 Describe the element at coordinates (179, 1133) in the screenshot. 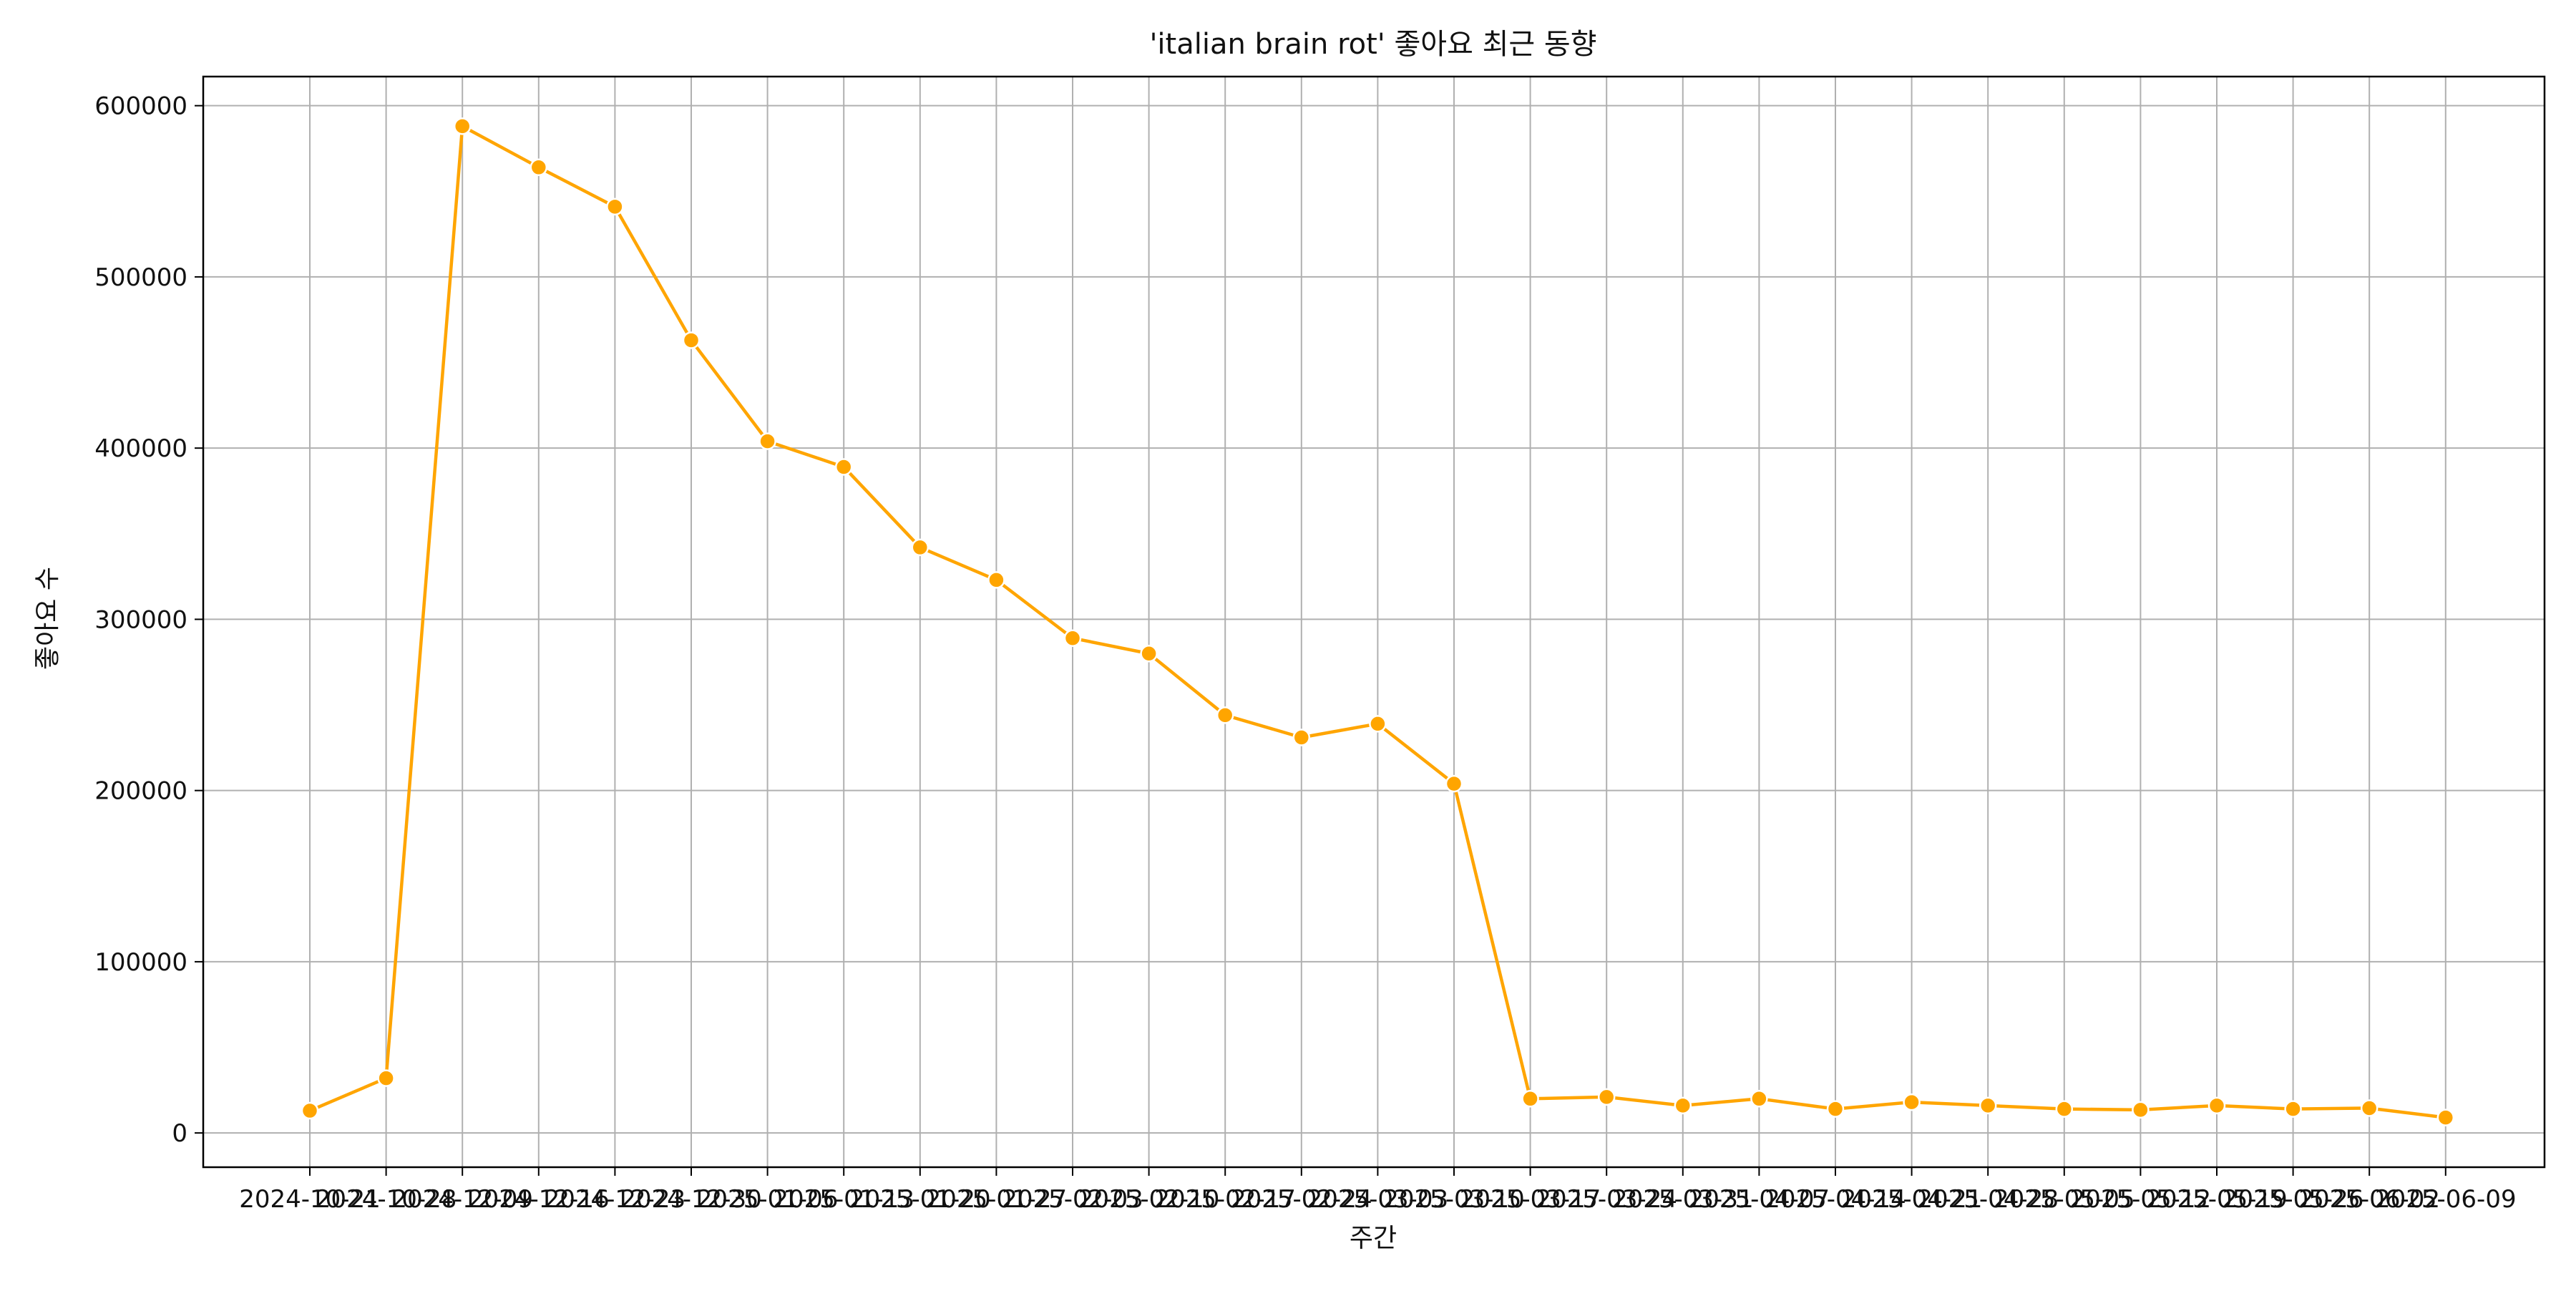

I see `y-tick-label: 0` at that location.